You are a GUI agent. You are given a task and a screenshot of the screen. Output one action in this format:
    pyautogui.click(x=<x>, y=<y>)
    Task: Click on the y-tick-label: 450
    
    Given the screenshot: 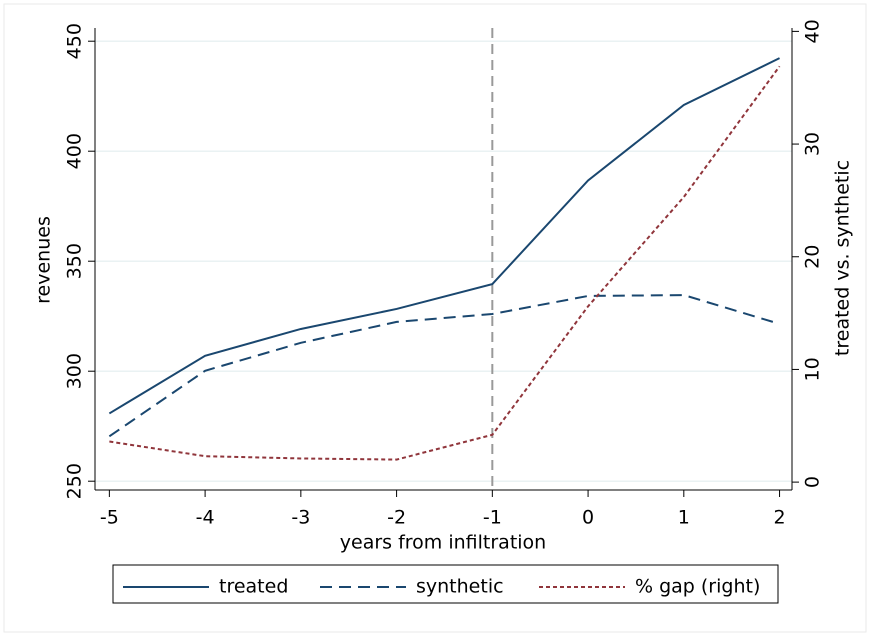 What is the action you would take?
    pyautogui.click(x=75, y=41)
    